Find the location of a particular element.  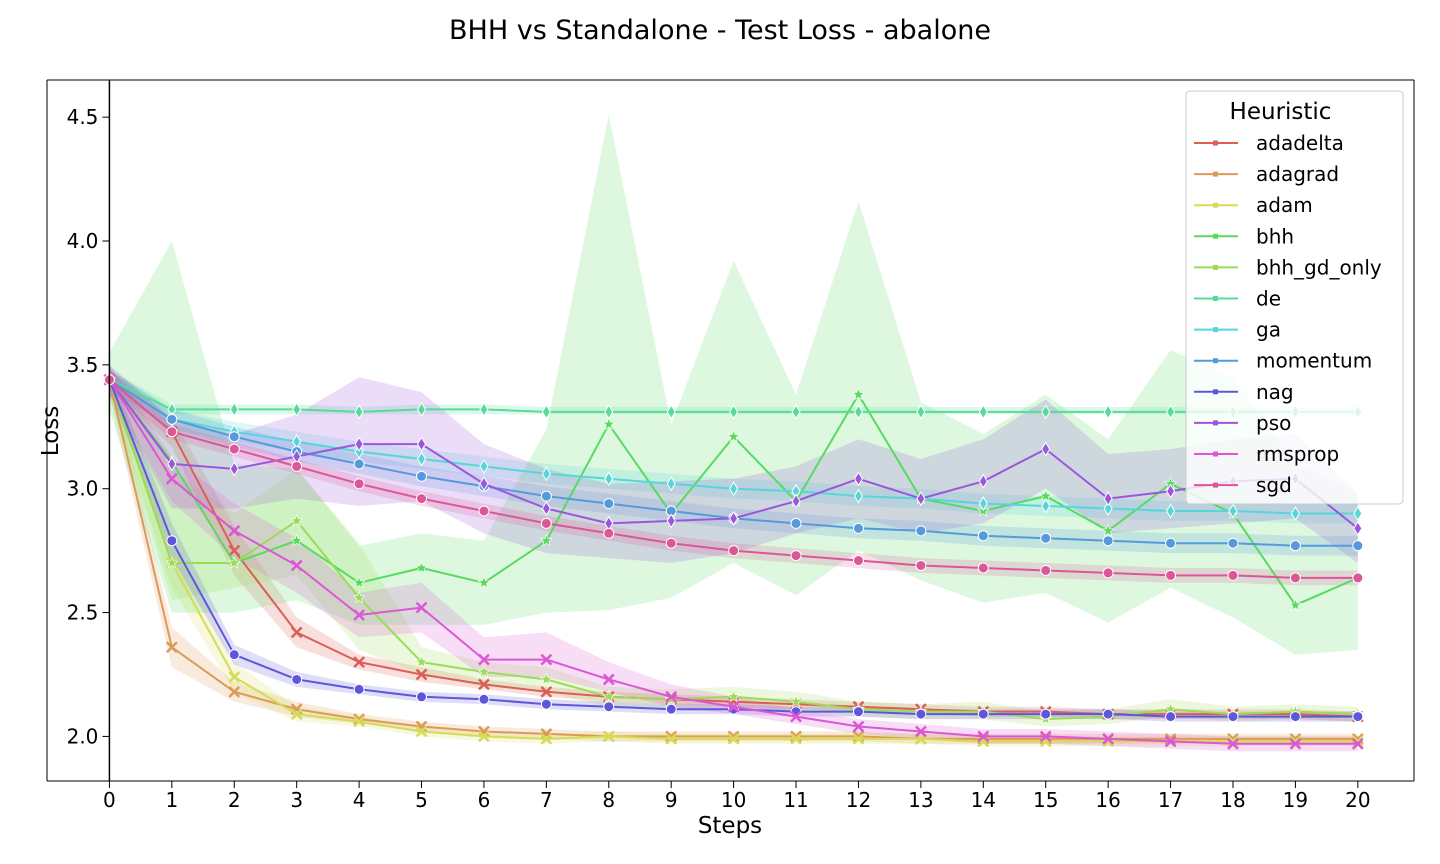

legend-box is located at coordinates (1294, 297).